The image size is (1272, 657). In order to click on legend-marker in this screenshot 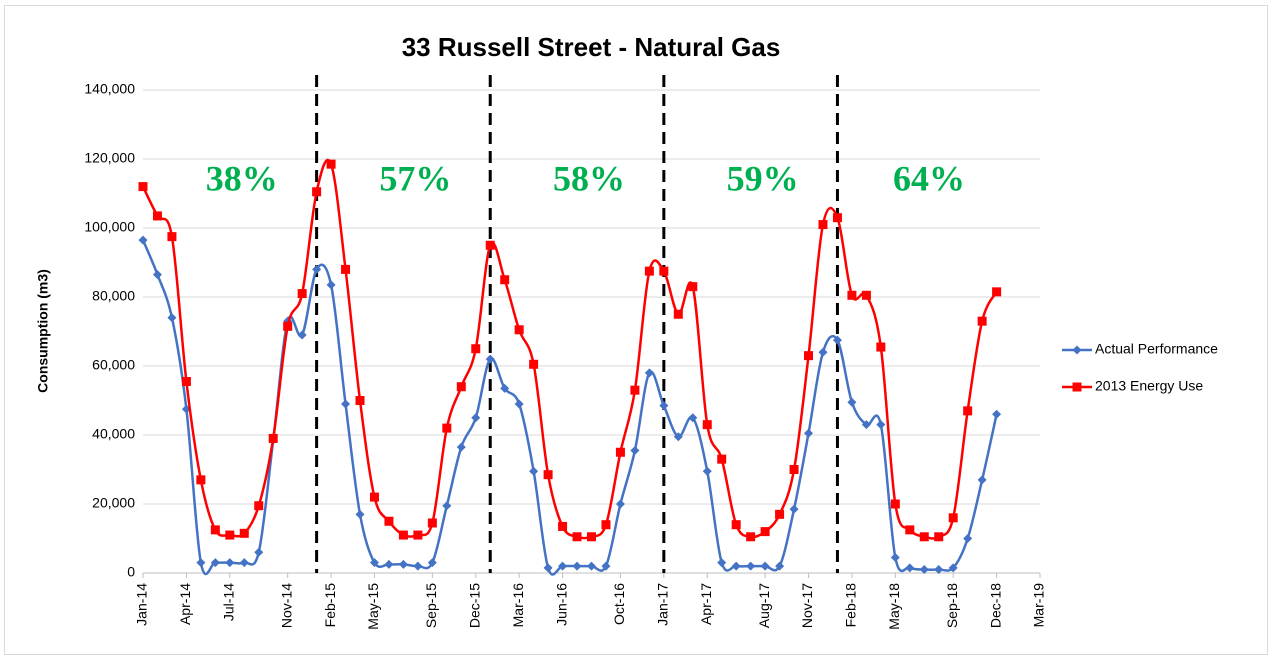, I will do `click(1077, 387)`.